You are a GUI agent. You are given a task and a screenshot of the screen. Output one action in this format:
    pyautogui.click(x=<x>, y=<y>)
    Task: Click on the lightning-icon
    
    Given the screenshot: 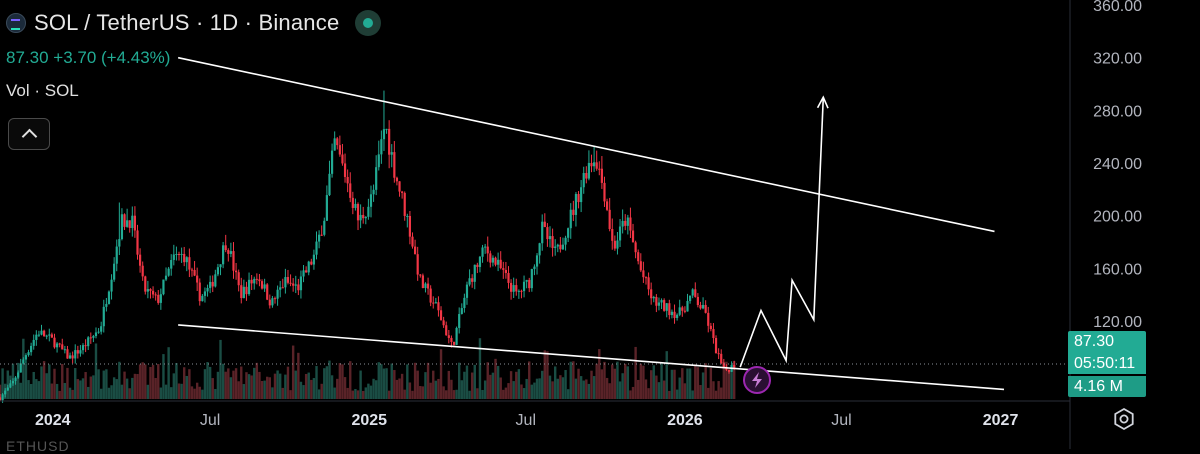 What is the action you would take?
    pyautogui.click(x=757, y=380)
    